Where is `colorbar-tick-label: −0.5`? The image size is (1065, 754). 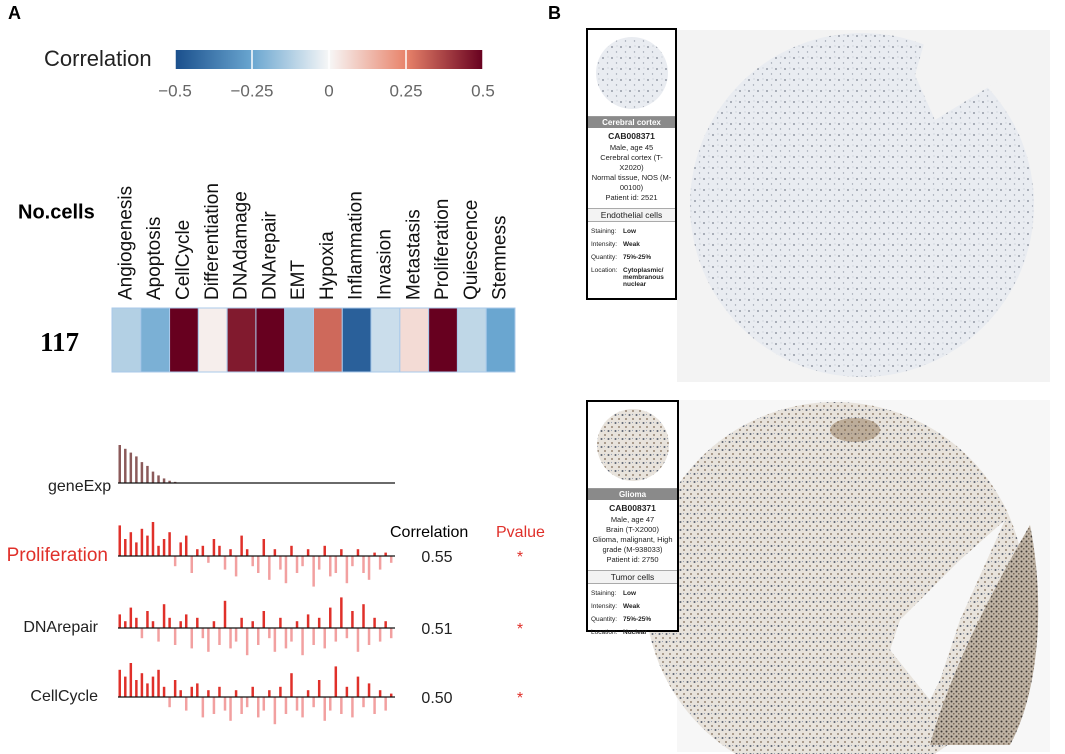
colorbar-tick-label: −0.5 is located at coordinates (175, 90).